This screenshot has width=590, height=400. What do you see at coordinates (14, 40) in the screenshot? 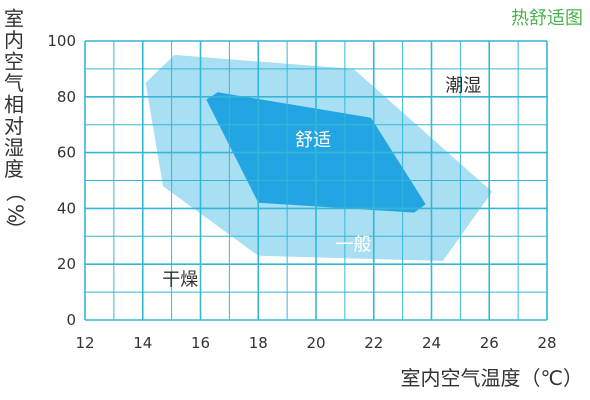
I see `y-axis-label-char: 内` at bounding box center [14, 40].